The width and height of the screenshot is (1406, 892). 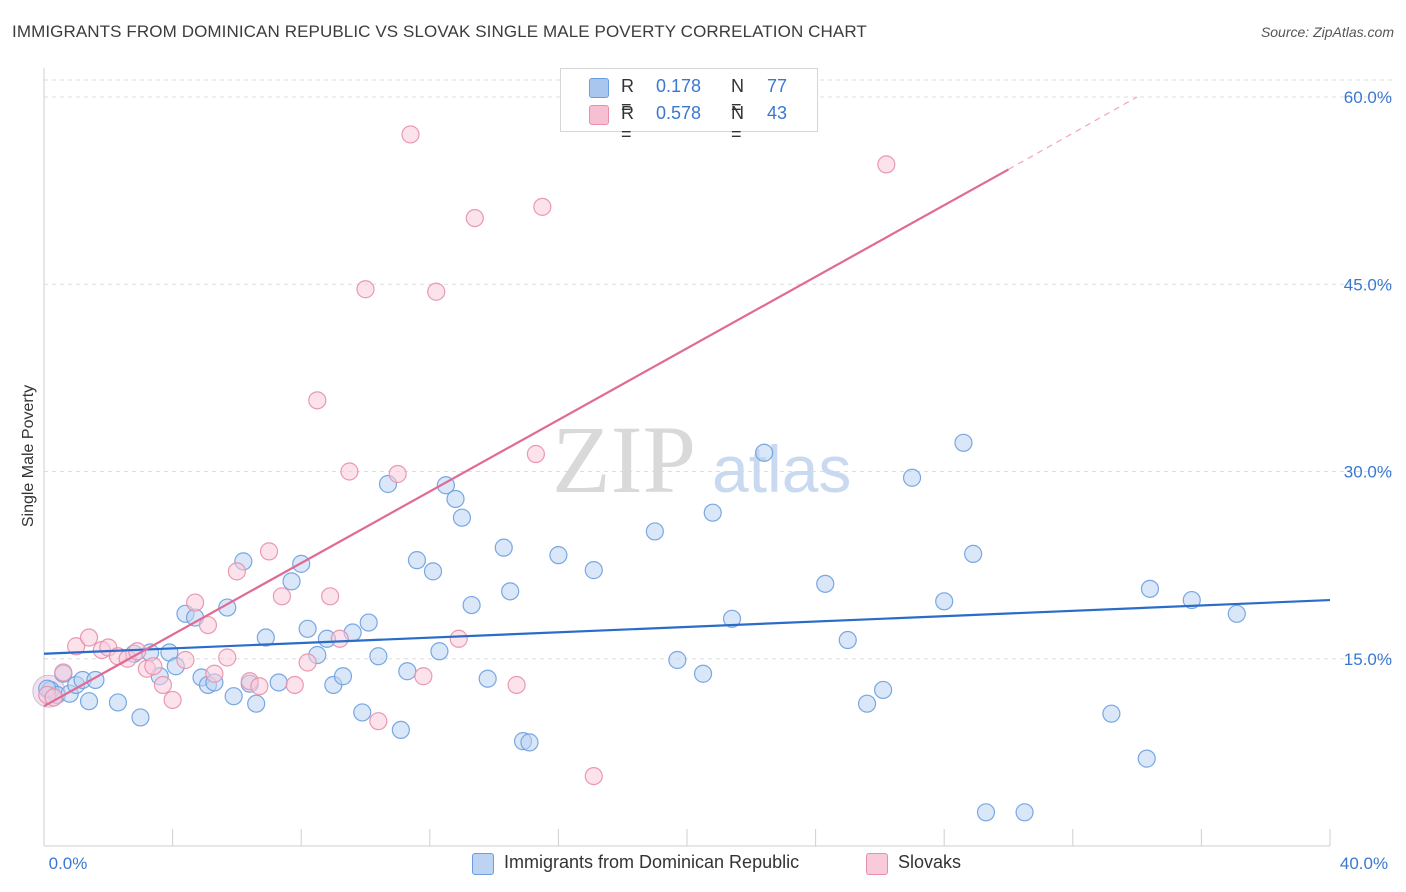 What do you see at coordinates (701, 459) in the screenshot?
I see `watermark: ZIP atlas` at bounding box center [701, 459].